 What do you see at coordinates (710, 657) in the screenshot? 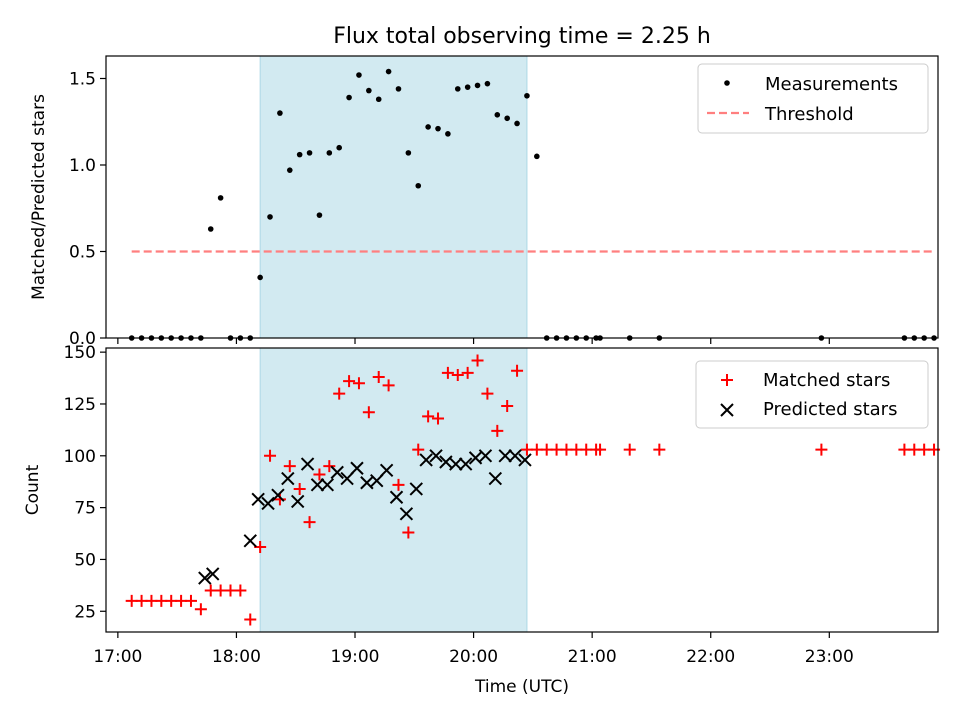
I see `x-tick-label: 22:00` at bounding box center [710, 657].